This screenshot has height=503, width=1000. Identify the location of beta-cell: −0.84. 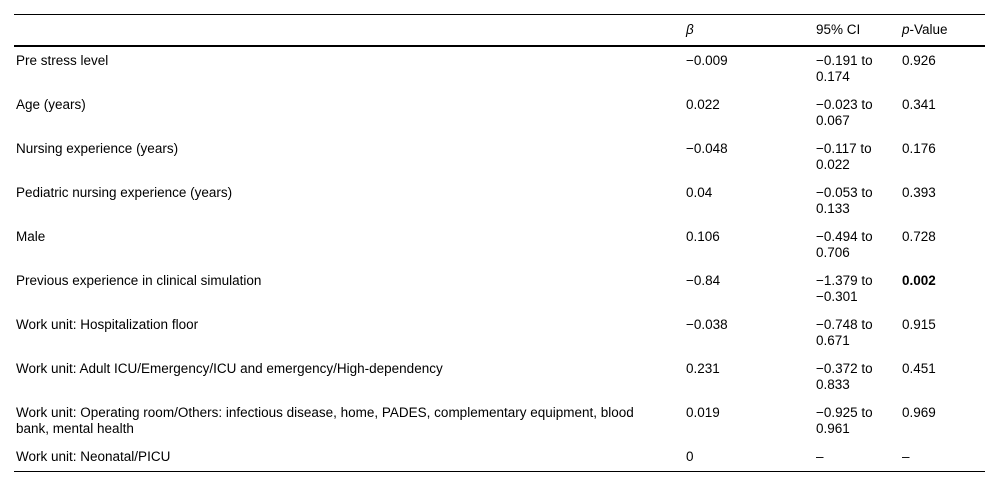
(703, 280).